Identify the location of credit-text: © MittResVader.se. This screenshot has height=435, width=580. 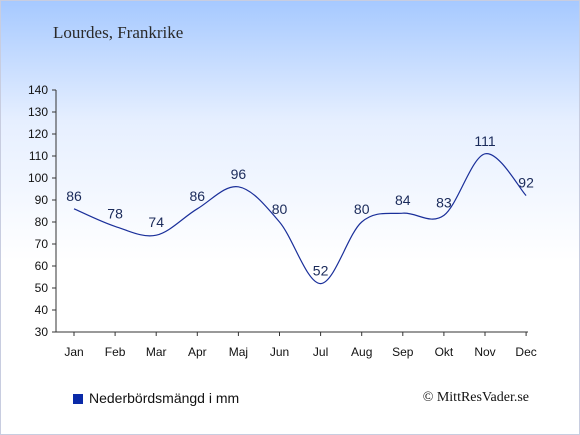
(475, 397).